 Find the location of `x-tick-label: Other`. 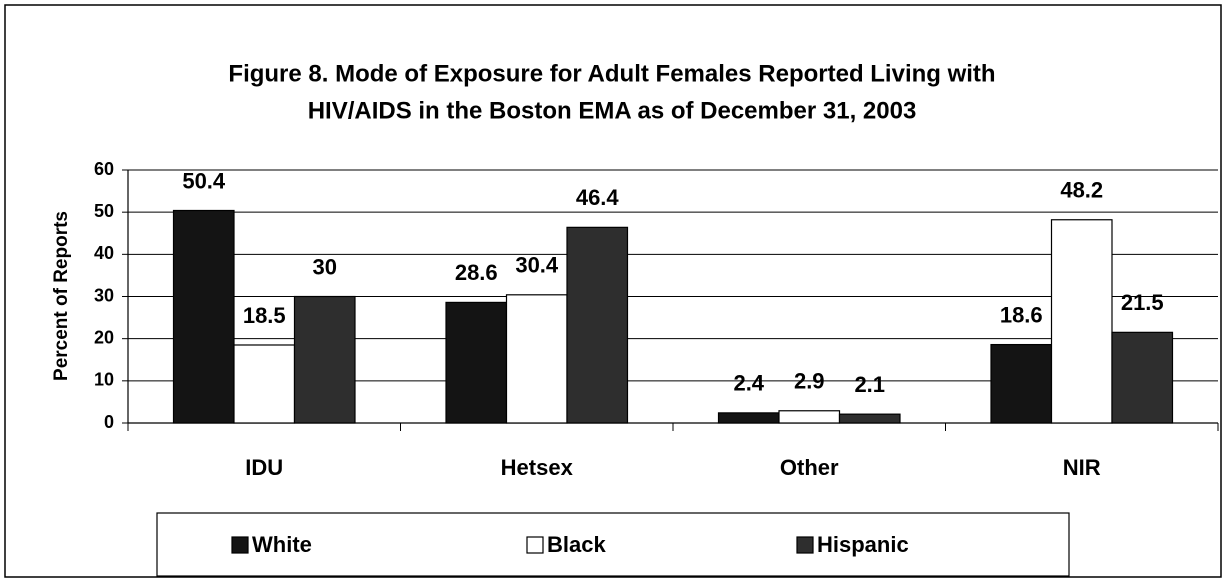

x-tick-label: Other is located at coordinates (809, 467).